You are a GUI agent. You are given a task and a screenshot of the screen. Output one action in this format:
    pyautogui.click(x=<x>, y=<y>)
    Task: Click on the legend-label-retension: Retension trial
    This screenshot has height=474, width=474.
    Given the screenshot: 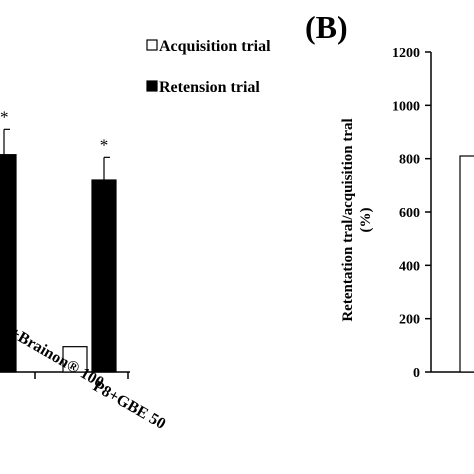 What is the action you would take?
    pyautogui.click(x=209, y=87)
    